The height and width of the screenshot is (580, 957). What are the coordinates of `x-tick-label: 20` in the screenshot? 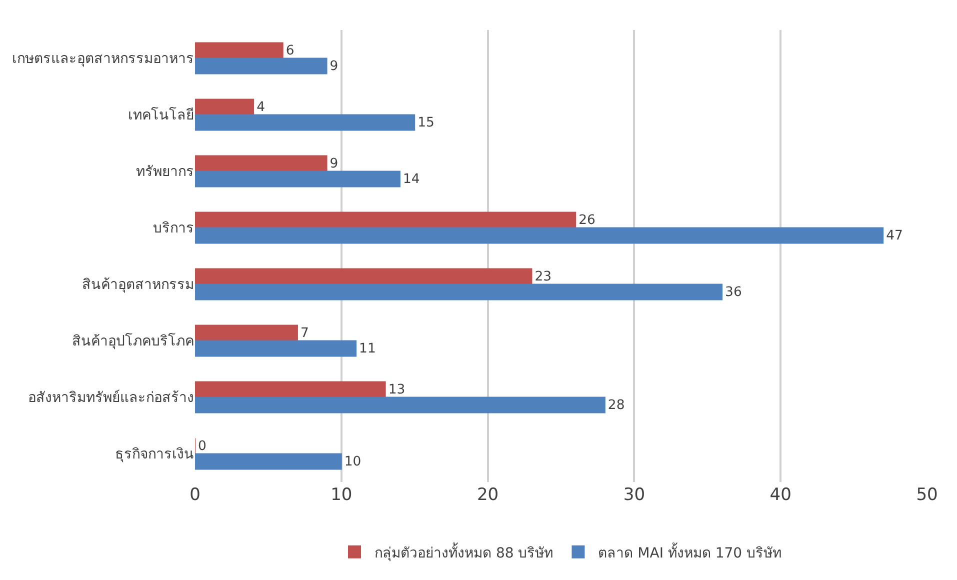 It's located at (487, 495).